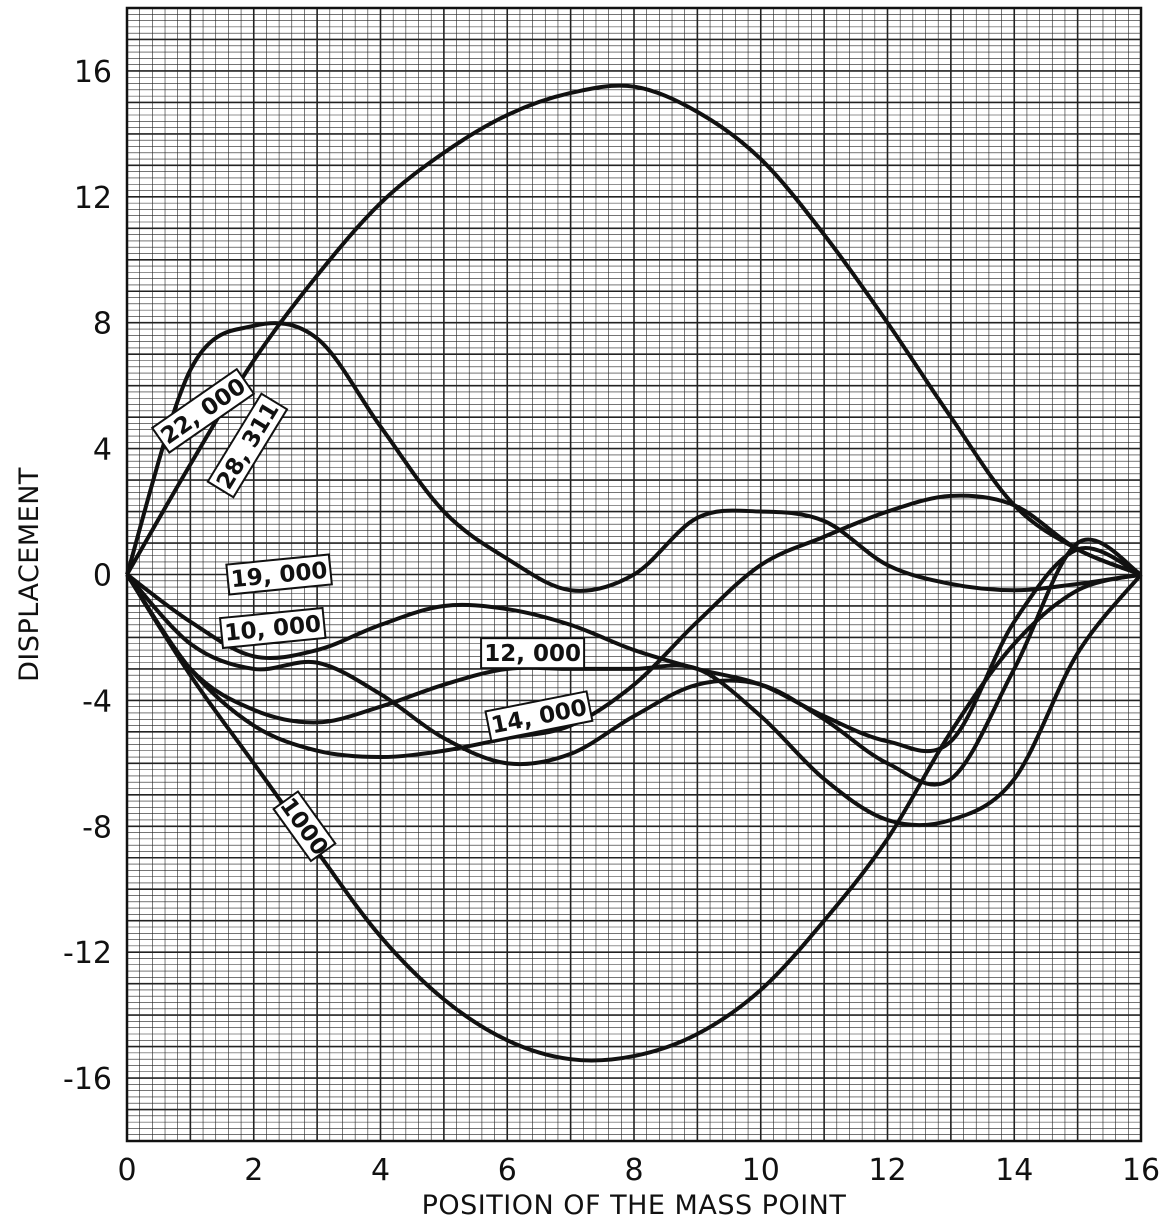 The image size is (1166, 1223). Describe the element at coordinates (93, 198) in the screenshot. I see `y-tick-label: 12` at that location.